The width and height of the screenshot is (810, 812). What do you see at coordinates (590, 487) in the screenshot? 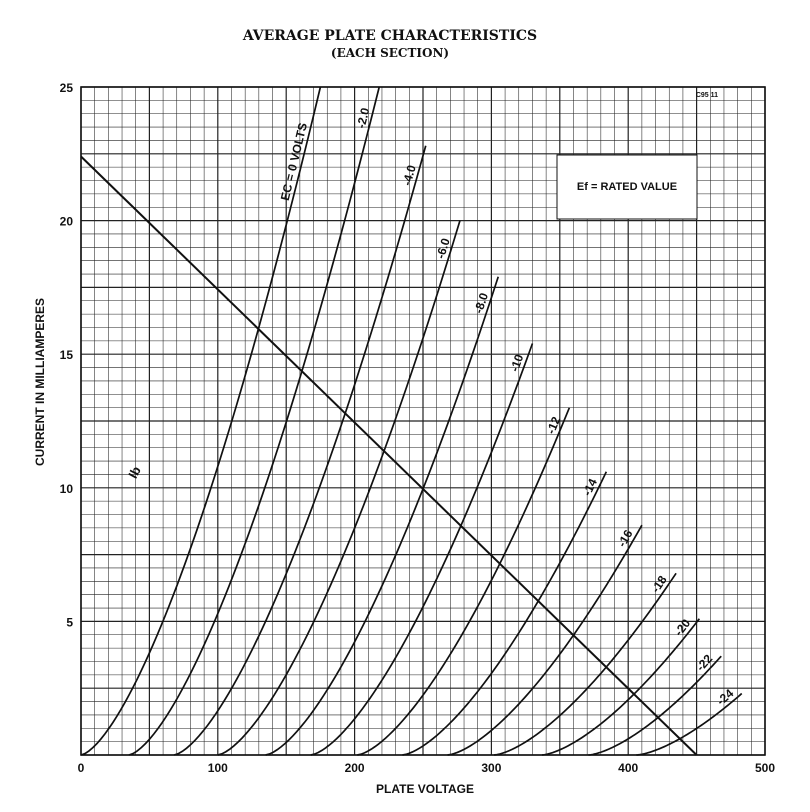
I see `curve-label: -14` at bounding box center [590, 487].